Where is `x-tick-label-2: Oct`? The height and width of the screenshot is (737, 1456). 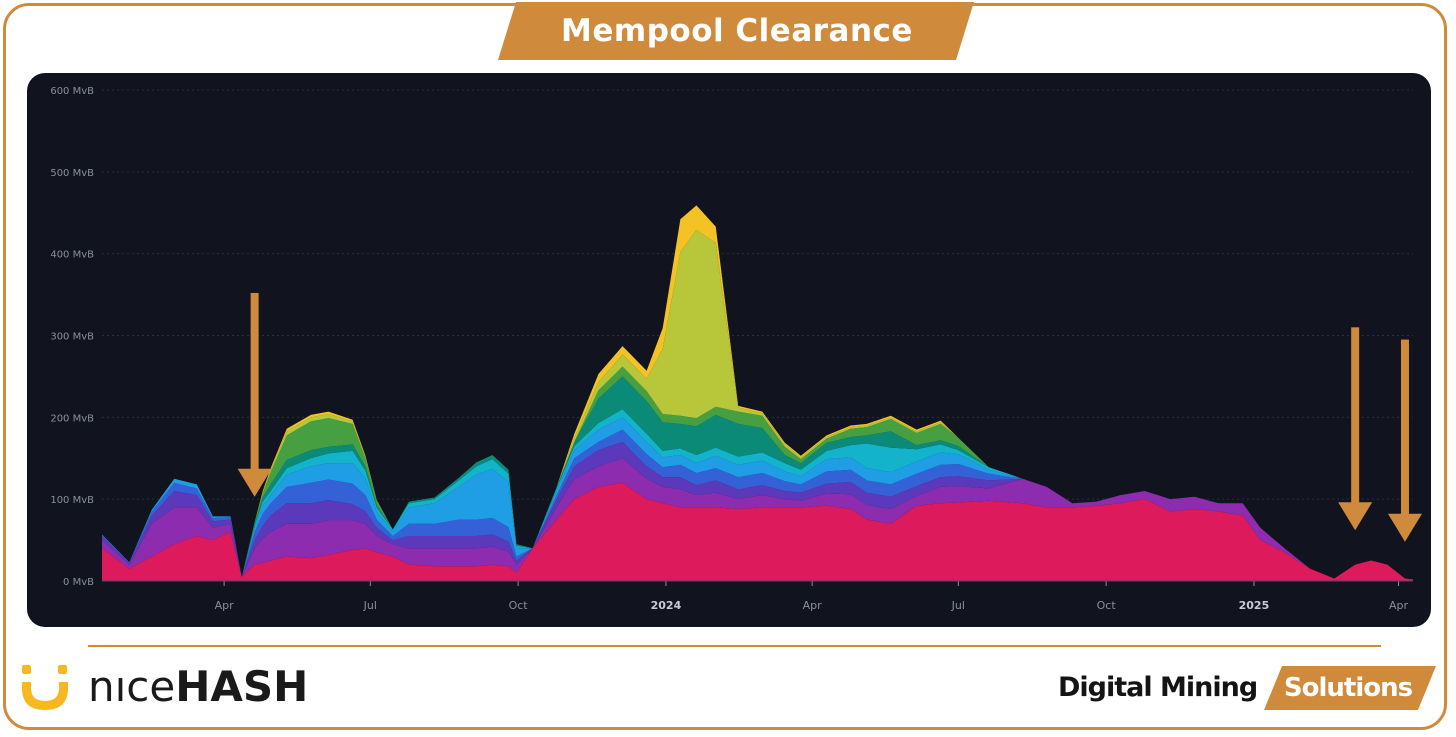 x-tick-label-2: Oct is located at coordinates (519, 605).